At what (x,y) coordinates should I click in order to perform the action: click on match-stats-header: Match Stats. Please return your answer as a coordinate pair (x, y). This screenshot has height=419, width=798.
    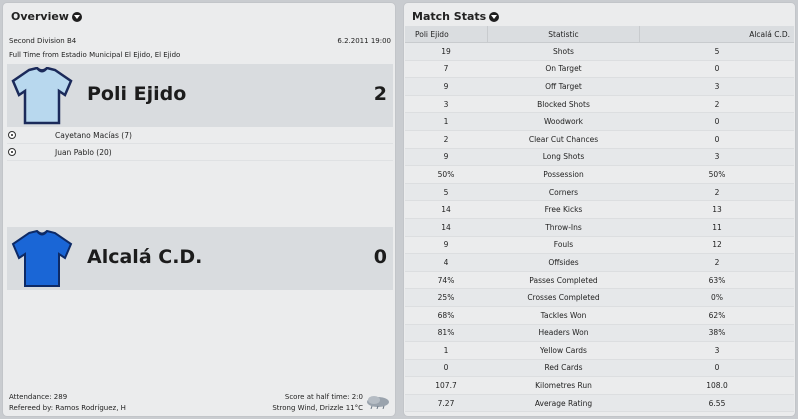
    Looking at the image, I should click on (599, 14).